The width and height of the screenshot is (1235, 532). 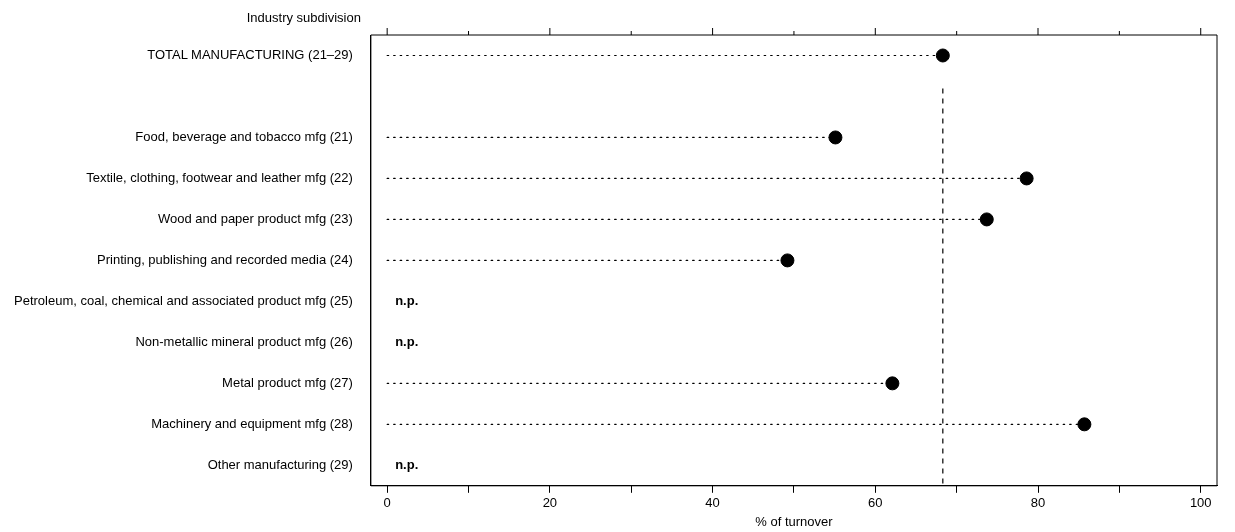 I want to click on y-tick-label: Non-metallic mineral product mfg (26), so click(x=244, y=341).